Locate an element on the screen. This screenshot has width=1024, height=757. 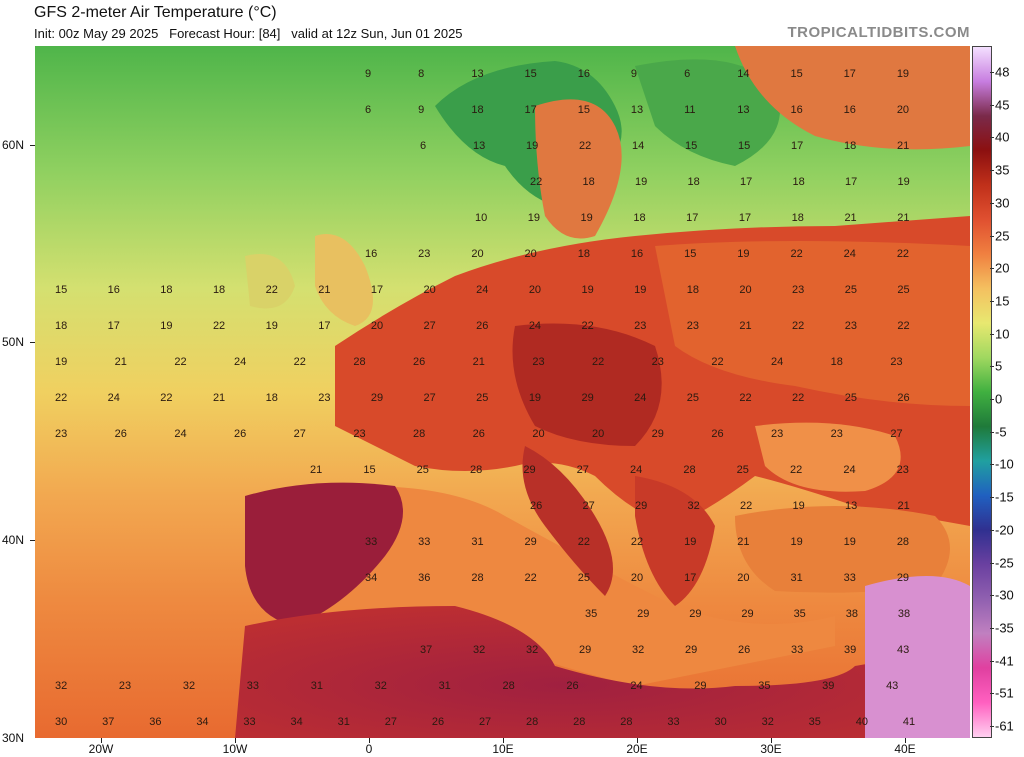
temperature-value: 43 is located at coordinates (903, 650).